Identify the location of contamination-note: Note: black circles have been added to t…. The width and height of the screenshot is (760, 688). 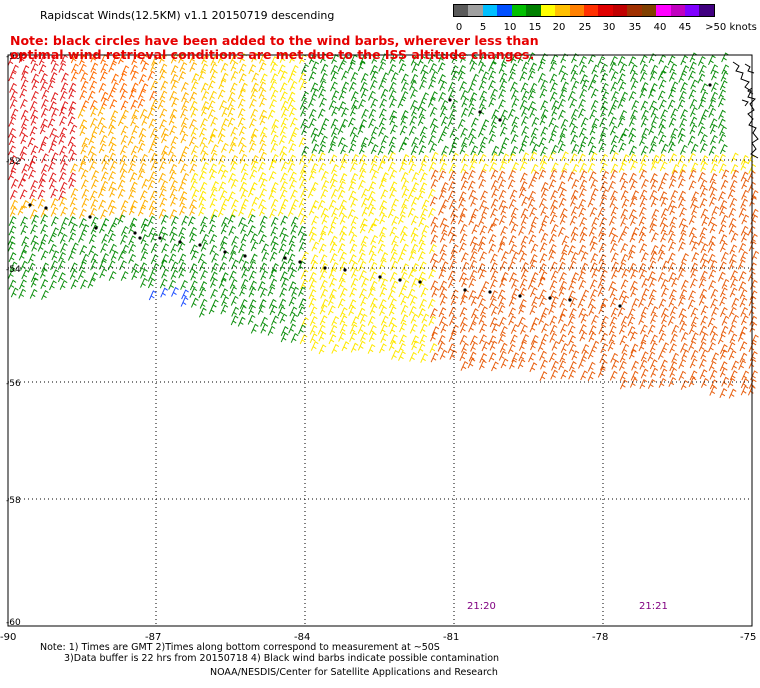
(290, 48).